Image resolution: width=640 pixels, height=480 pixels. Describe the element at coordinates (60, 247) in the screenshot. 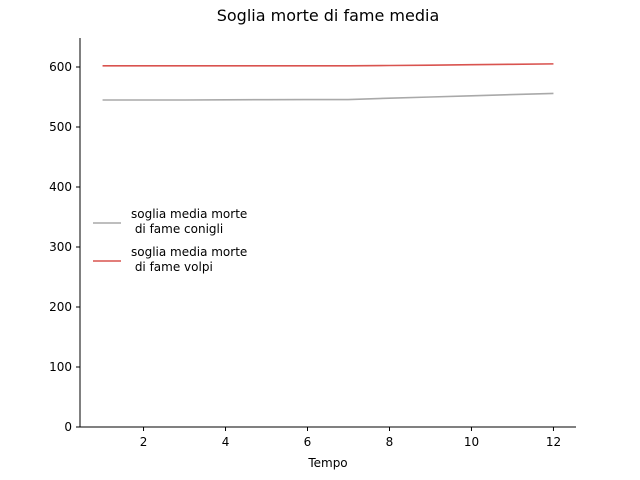

I see `y-tick-label: 300` at that location.